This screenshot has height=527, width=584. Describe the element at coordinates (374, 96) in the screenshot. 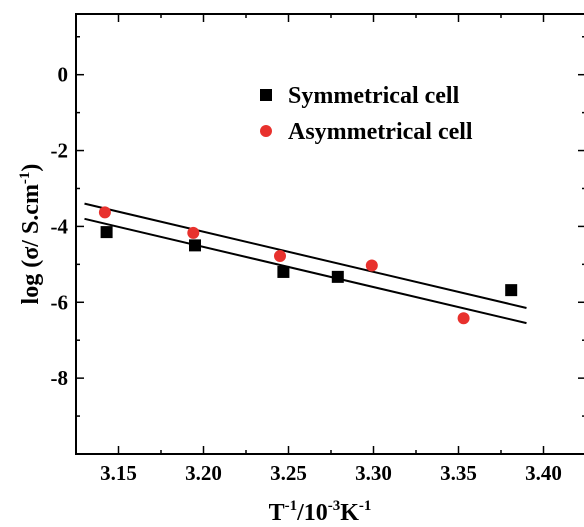

I see `legend-label-symmetrical: Symmetrical cell` at that location.